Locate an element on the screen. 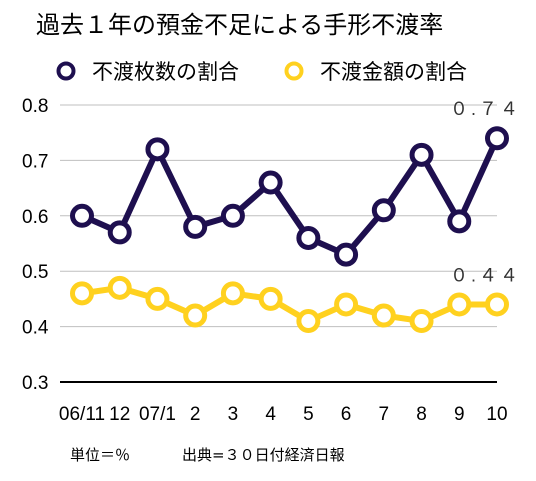  x-tick-label: 9 is located at coordinates (459, 414).